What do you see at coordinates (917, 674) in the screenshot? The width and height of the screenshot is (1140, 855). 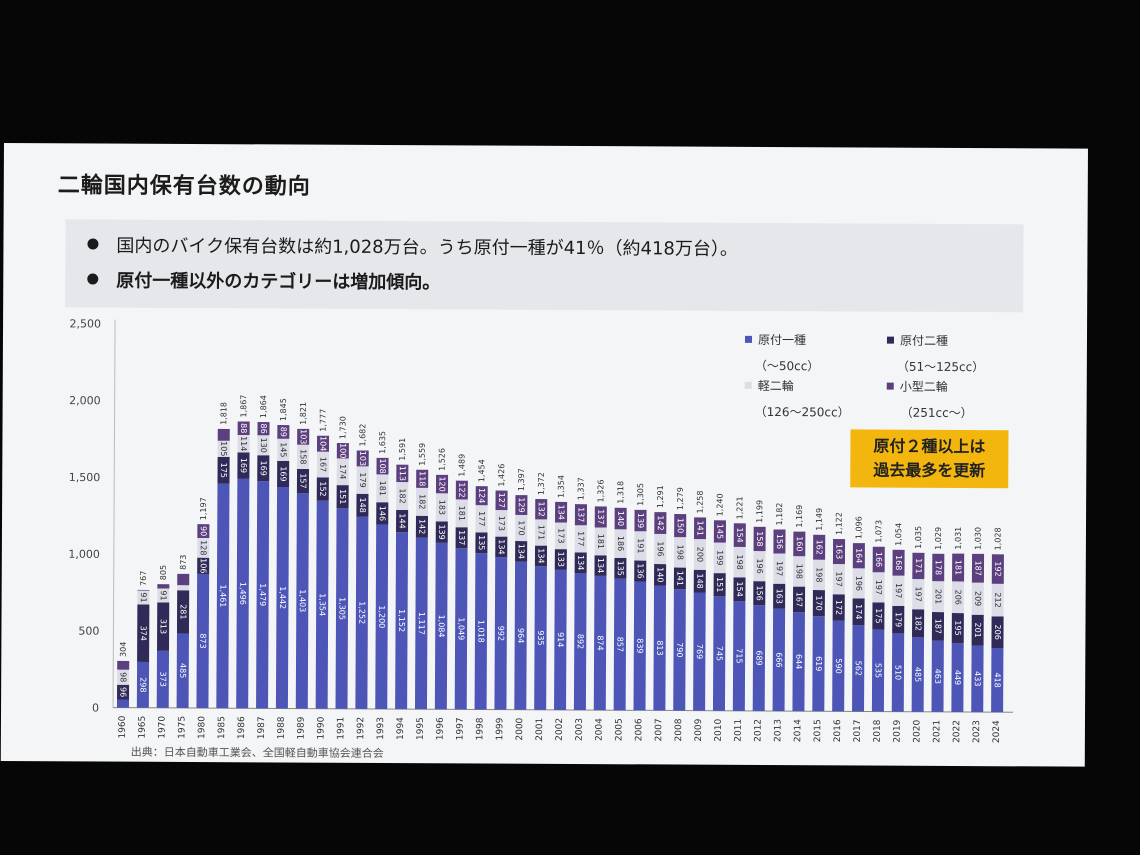 I see `data-label: 485` at bounding box center [917, 674].